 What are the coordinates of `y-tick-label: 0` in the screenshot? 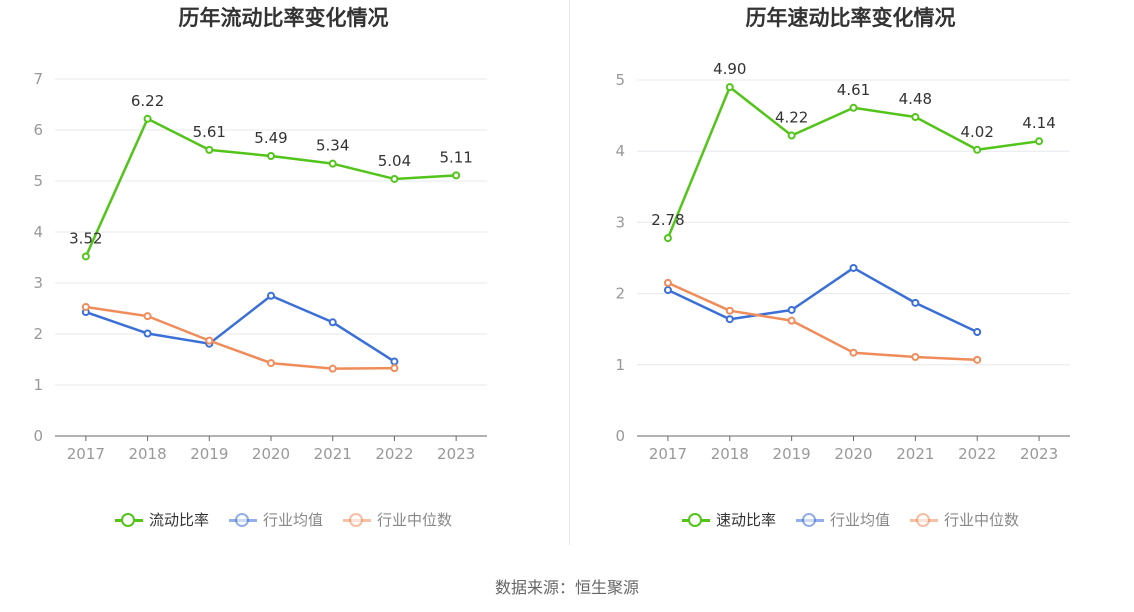 It's located at (620, 436).